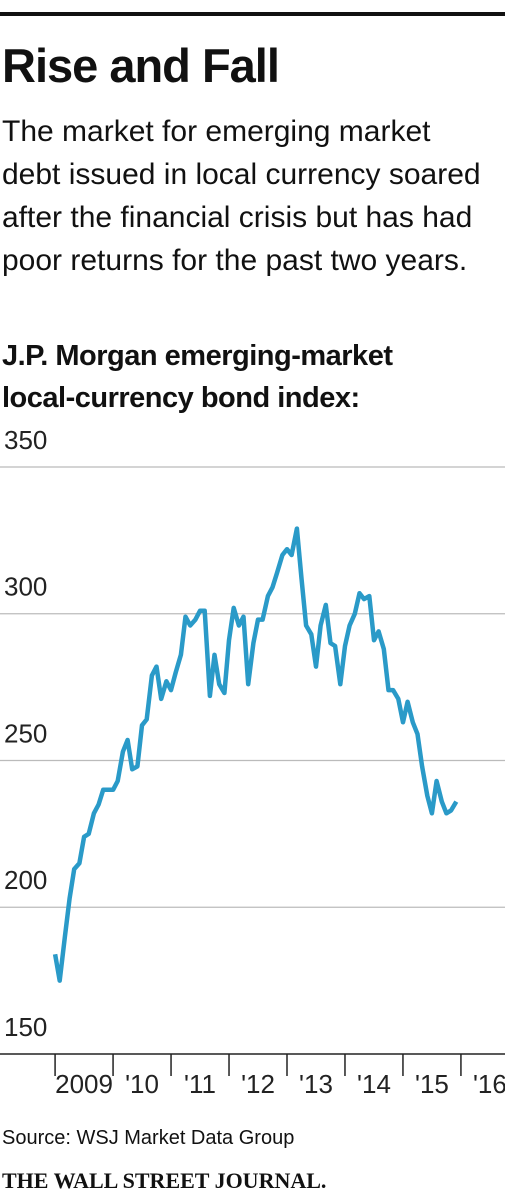 This screenshot has width=505, height=1200. Describe the element at coordinates (25, 587) in the screenshot. I see `y-tick-label: 300` at that location.